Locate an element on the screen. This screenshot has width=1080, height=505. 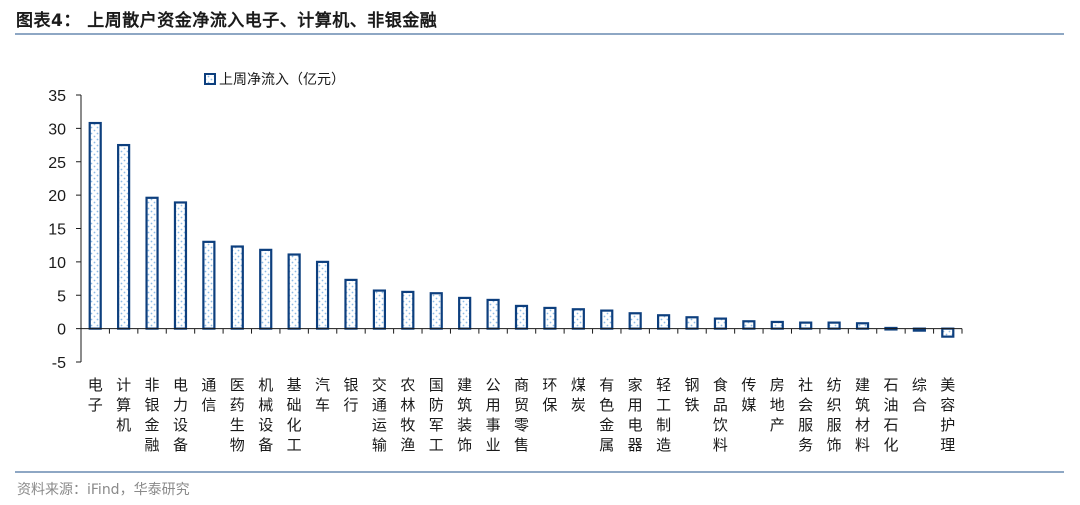
svg-text: 计 is located at coordinates (123, 385).